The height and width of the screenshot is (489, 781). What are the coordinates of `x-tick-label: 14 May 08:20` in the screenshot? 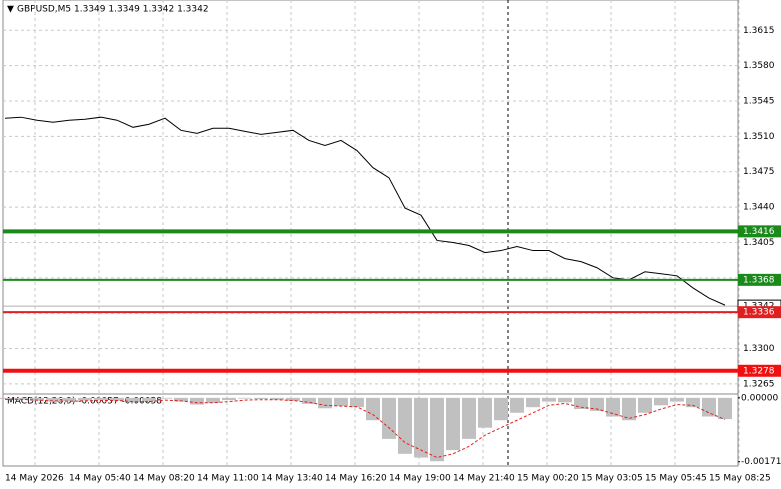 It's located at (164, 479).